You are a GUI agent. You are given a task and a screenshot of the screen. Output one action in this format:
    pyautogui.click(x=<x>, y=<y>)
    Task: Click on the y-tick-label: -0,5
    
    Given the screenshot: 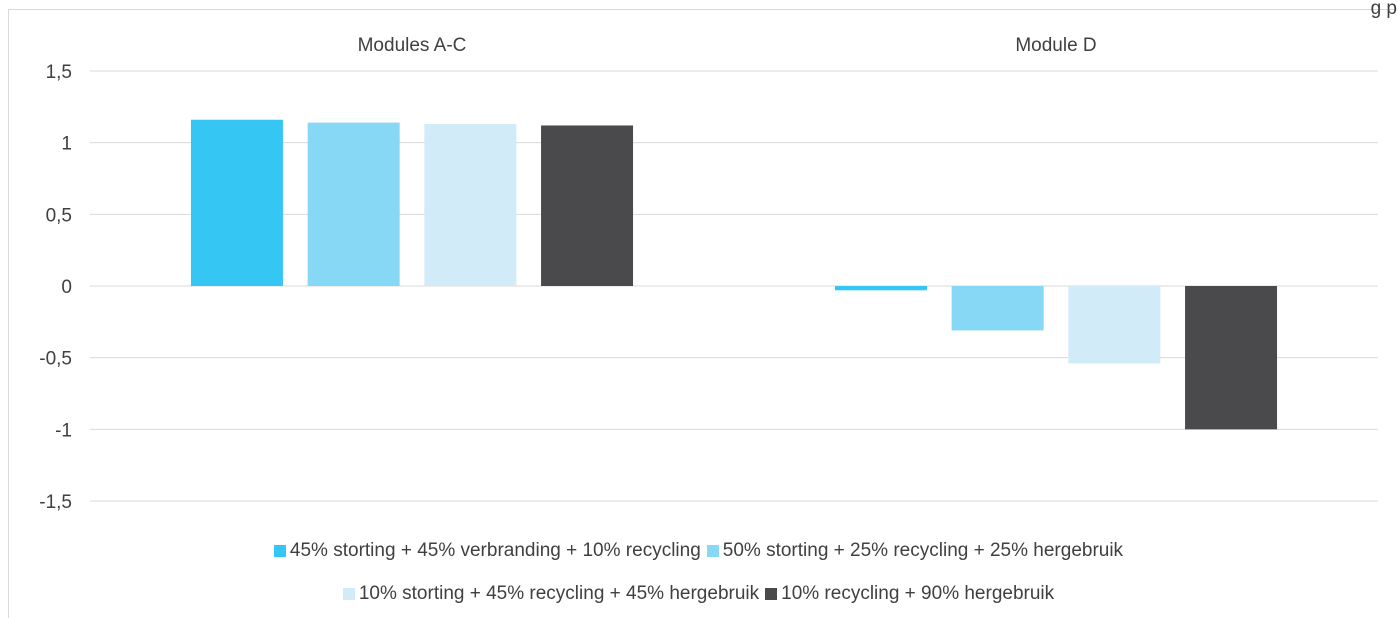 What is the action you would take?
    pyautogui.click(x=55, y=359)
    